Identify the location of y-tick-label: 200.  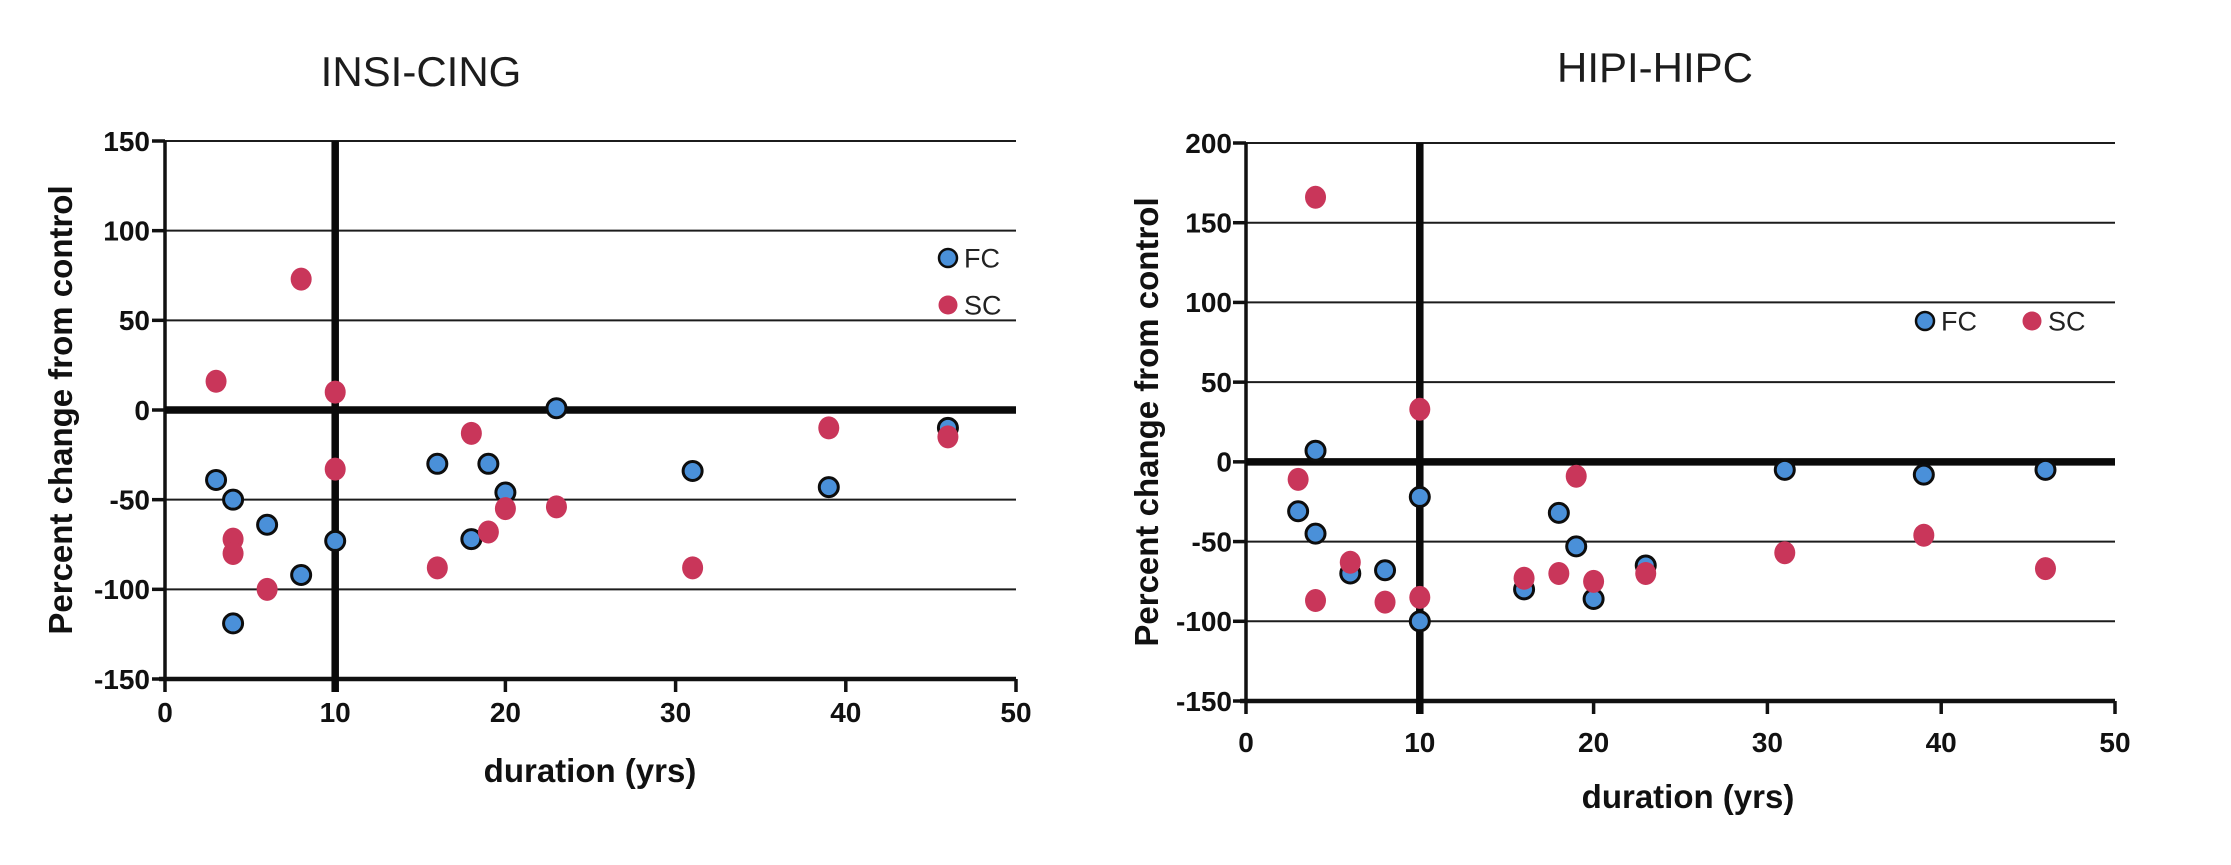
(1208, 143).